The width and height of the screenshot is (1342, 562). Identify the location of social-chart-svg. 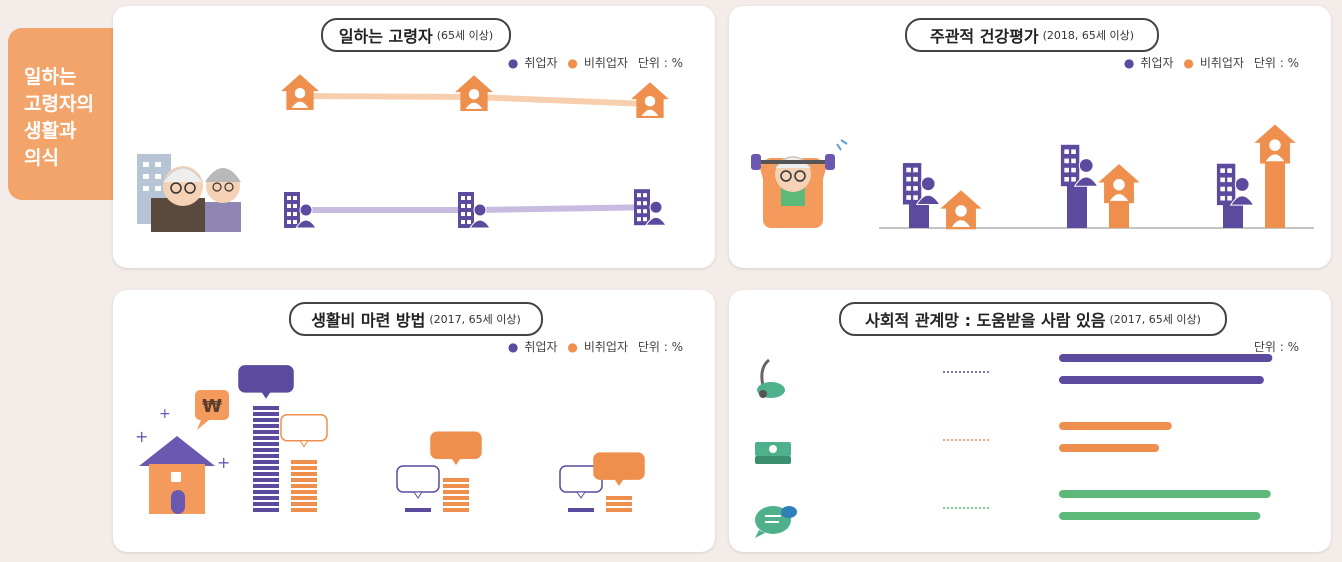
(1014, 446).